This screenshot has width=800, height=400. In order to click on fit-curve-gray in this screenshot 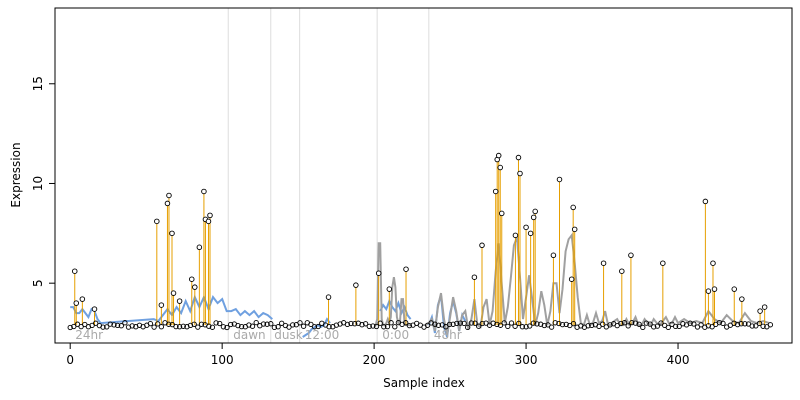, I will do `click(392, 284)`.